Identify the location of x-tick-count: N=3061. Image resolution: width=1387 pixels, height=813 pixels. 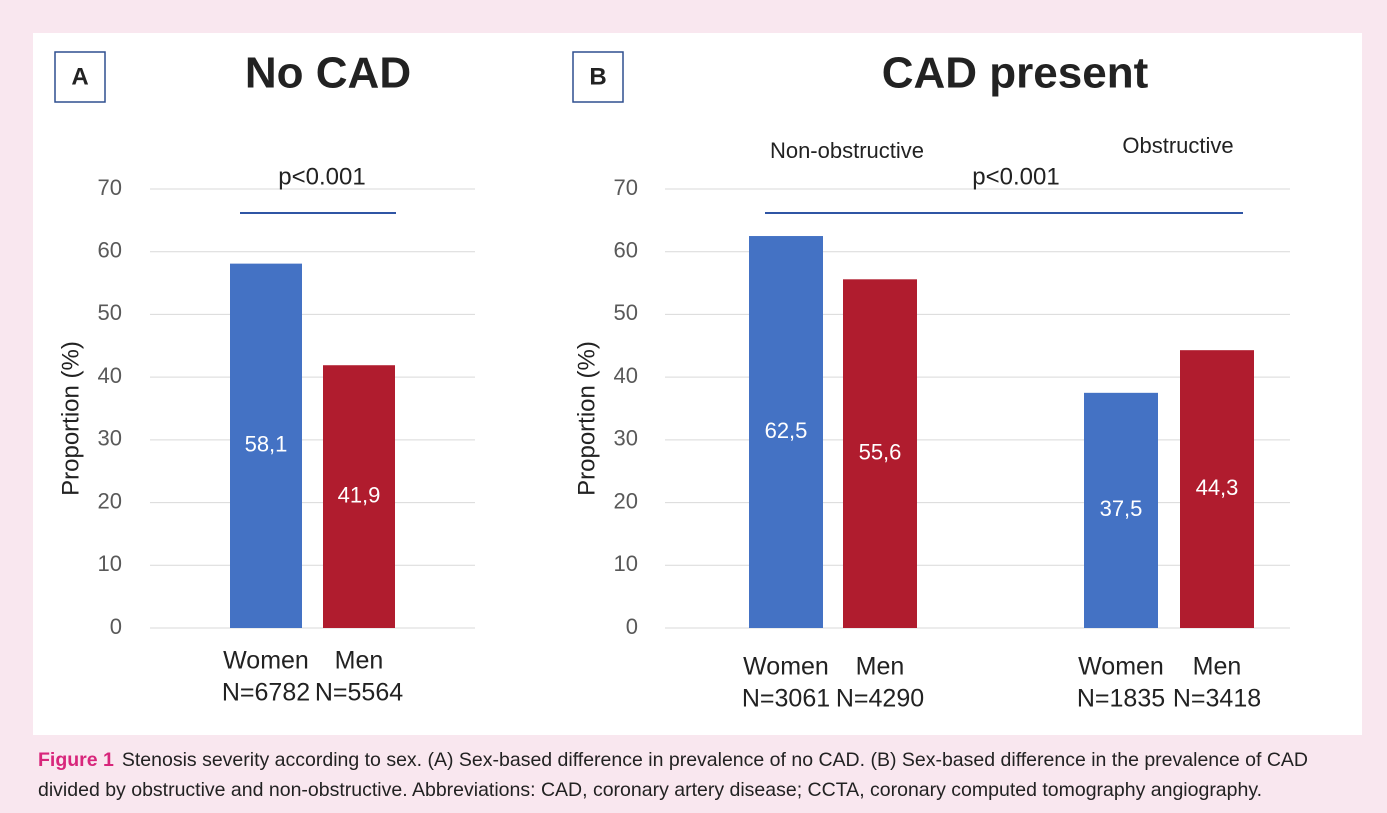
(786, 699).